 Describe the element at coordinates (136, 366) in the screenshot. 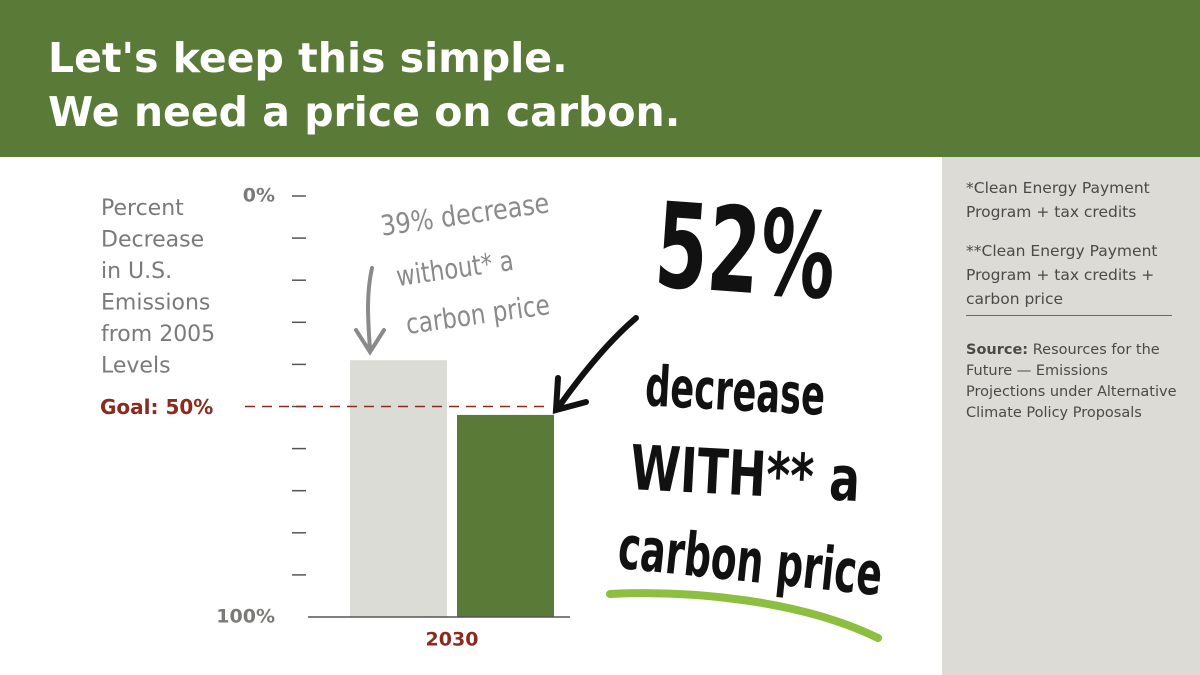

I see `y-axis-label: Levels` at that location.